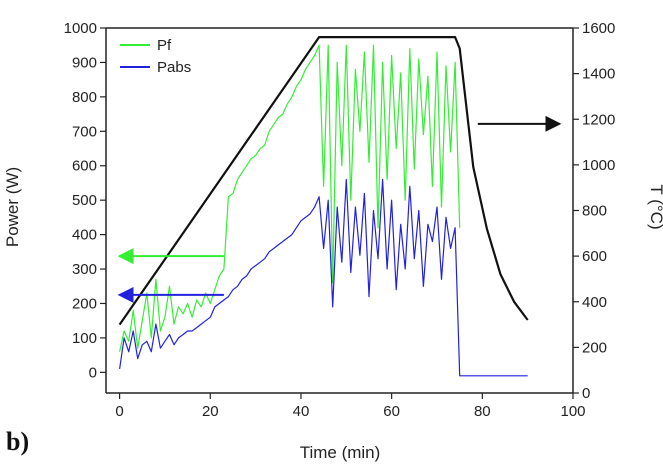 The height and width of the screenshot is (471, 663). Describe the element at coordinates (586, 393) in the screenshot. I see `y-right-tick-label: 0` at that location.